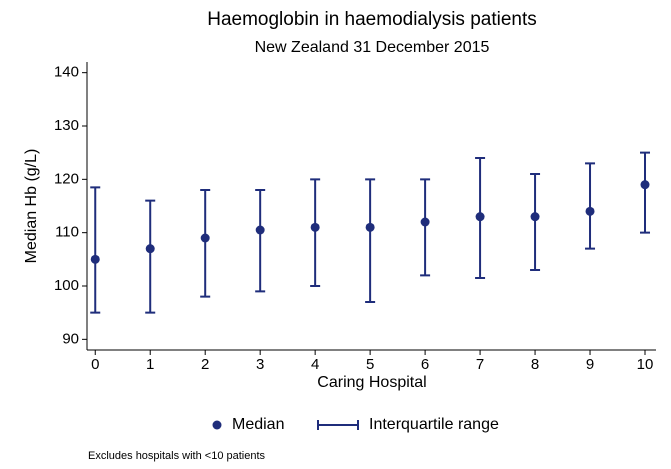  Describe the element at coordinates (434, 424) in the screenshot. I see `legend-label: Interquartile range` at that location.